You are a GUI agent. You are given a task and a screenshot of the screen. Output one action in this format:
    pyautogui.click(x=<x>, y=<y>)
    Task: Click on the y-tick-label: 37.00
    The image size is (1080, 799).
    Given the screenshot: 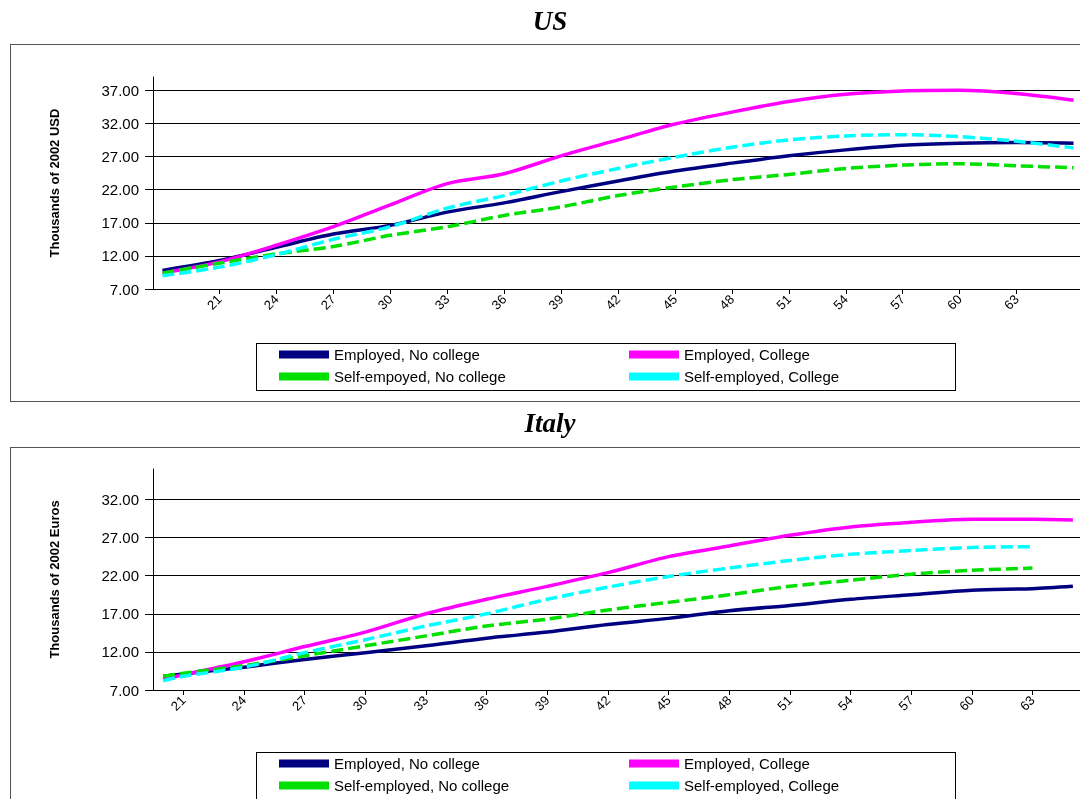 What is the action you would take?
    pyautogui.click(x=120, y=90)
    